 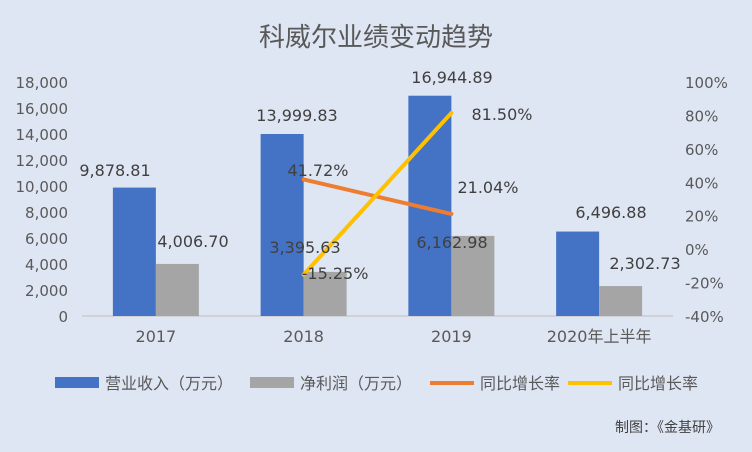 What do you see at coordinates (451, 336) in the screenshot?
I see `x-category-label: 2019` at bounding box center [451, 336].